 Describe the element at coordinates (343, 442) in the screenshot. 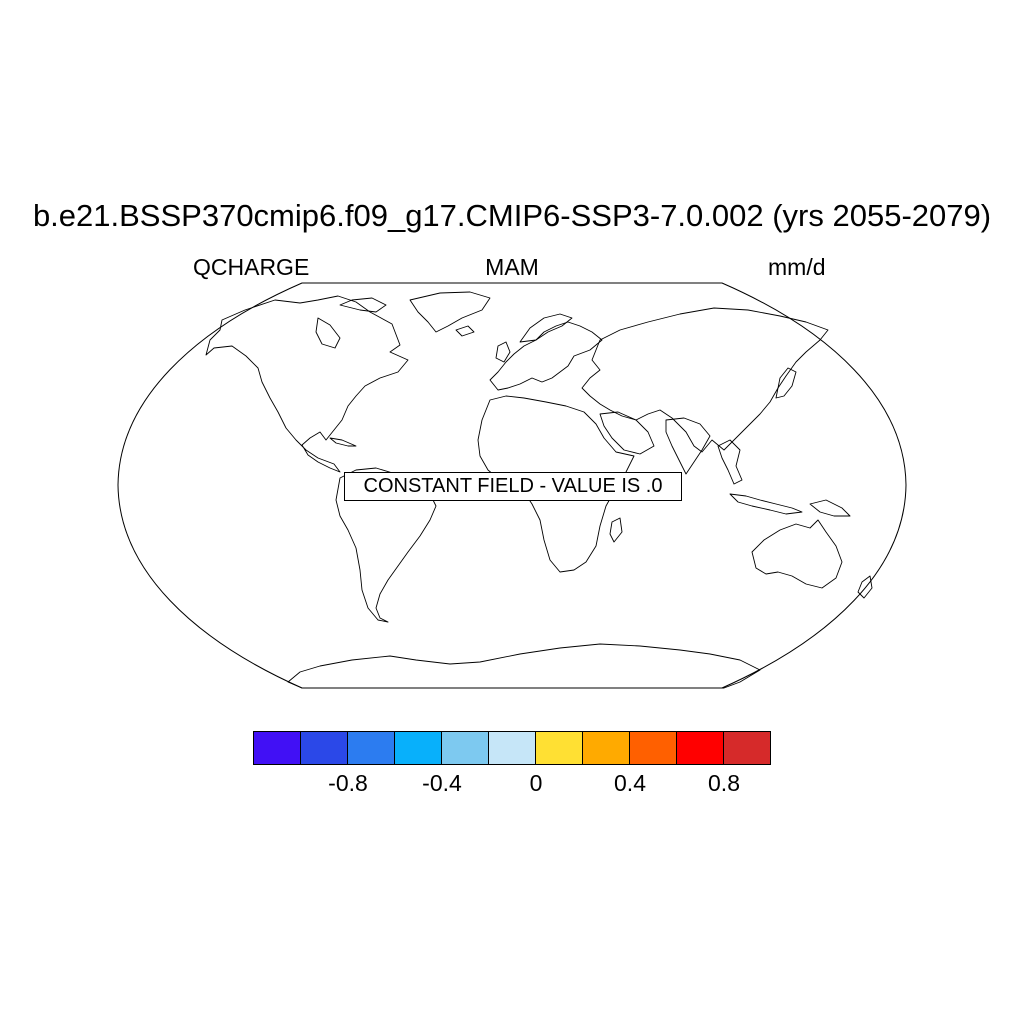

I see `coastline-cuba` at that location.